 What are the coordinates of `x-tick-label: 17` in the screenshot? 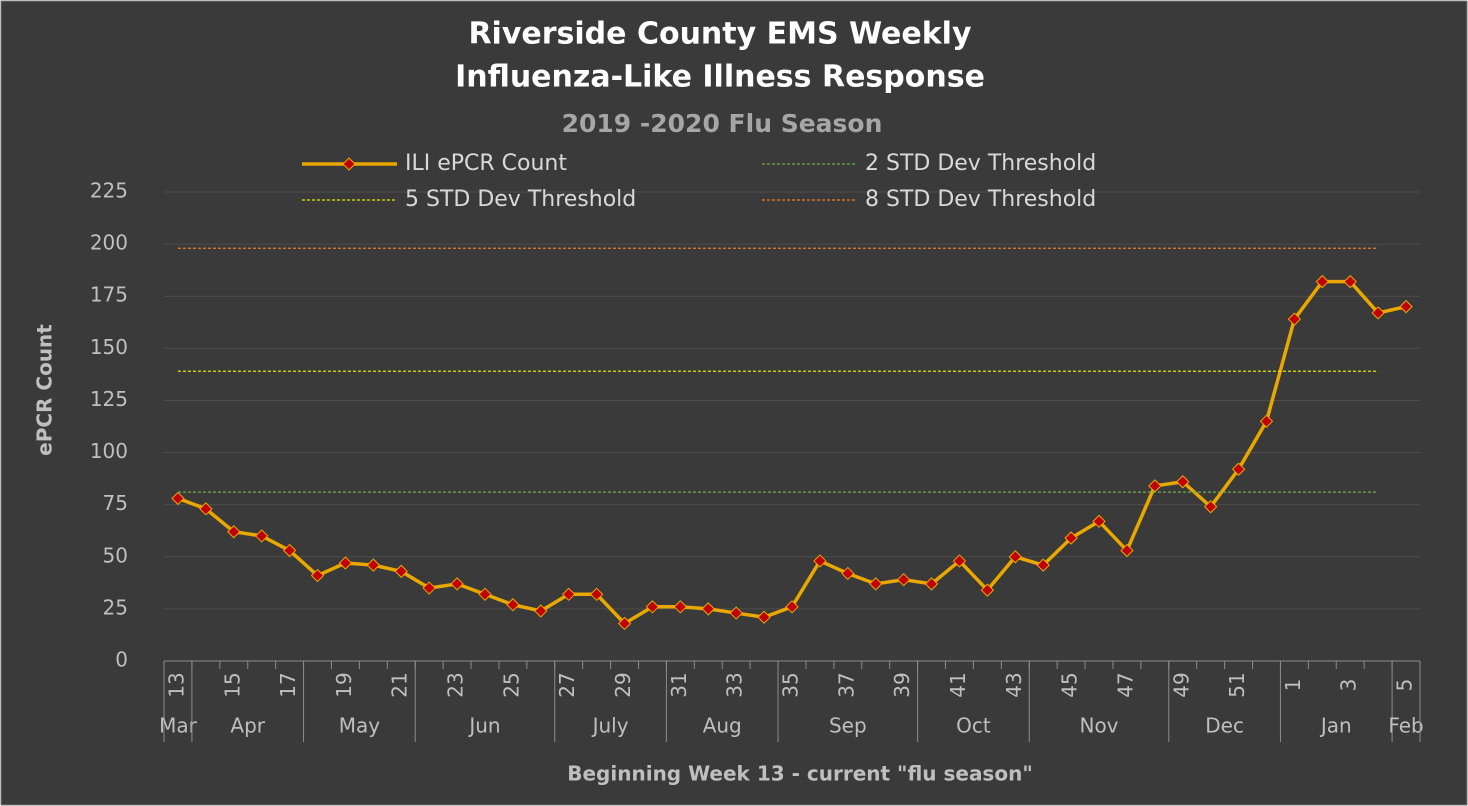 It's located at (288, 684).